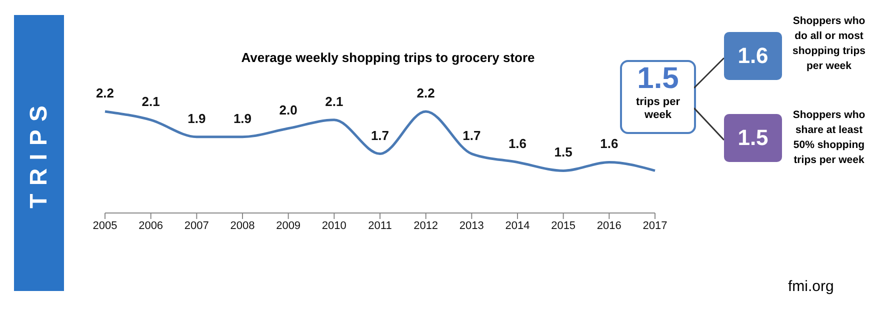 The image size is (881, 310). I want to click on text: 1.6, so click(753, 56).